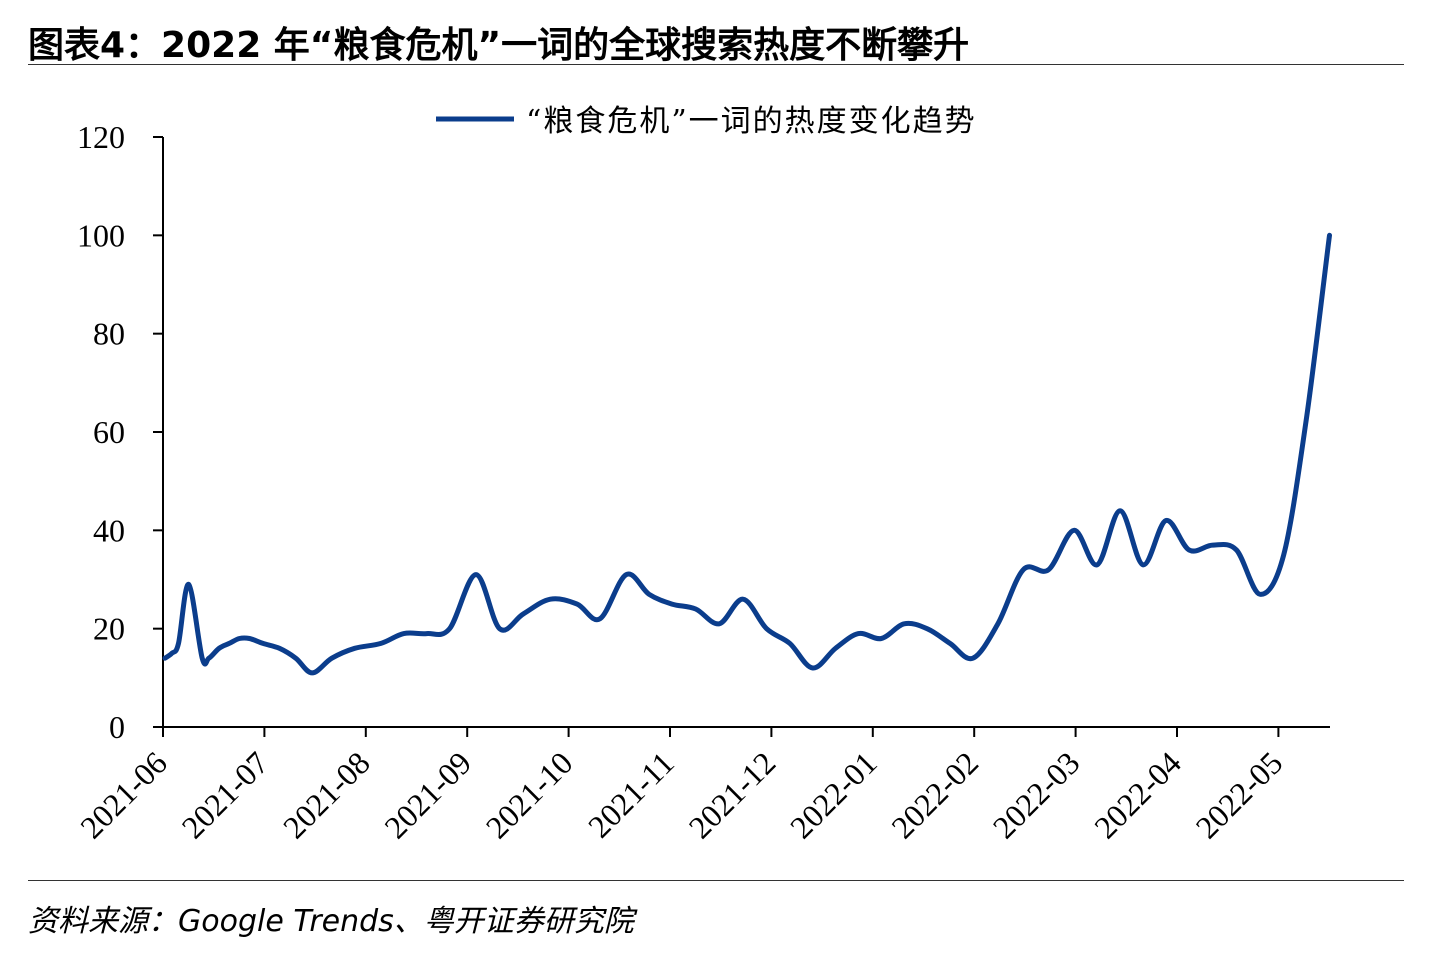 Image resolution: width=1429 pixels, height=958 pixels. What do you see at coordinates (109, 530) in the screenshot?
I see `y-tick-label: 40` at bounding box center [109, 530].